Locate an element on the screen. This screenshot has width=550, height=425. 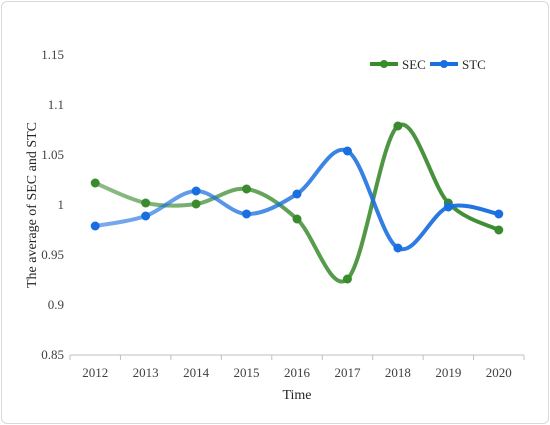
legend-marker-stc is located at coordinates (444, 64).